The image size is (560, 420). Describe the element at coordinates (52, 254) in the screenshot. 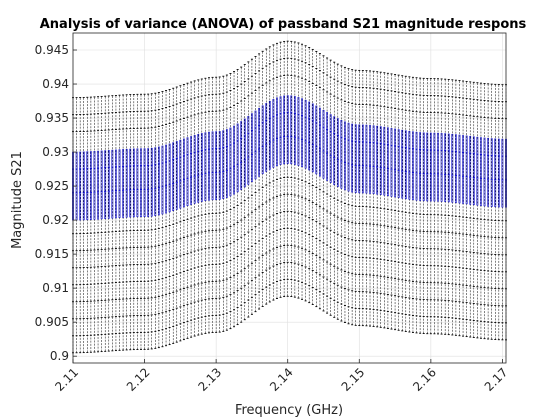

I see `y-tick-label: 0.915` at that location.